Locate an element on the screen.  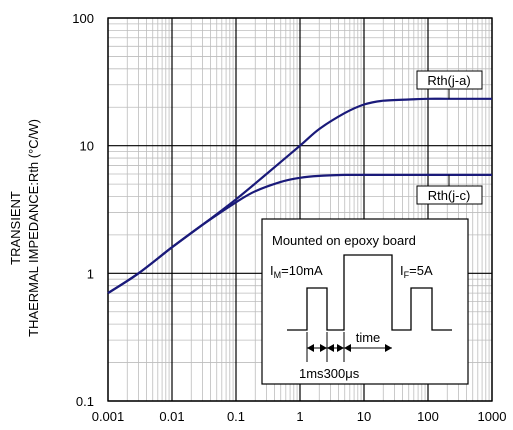
legend-rth-ja: Rth(j-a) is located at coordinates (449, 80).